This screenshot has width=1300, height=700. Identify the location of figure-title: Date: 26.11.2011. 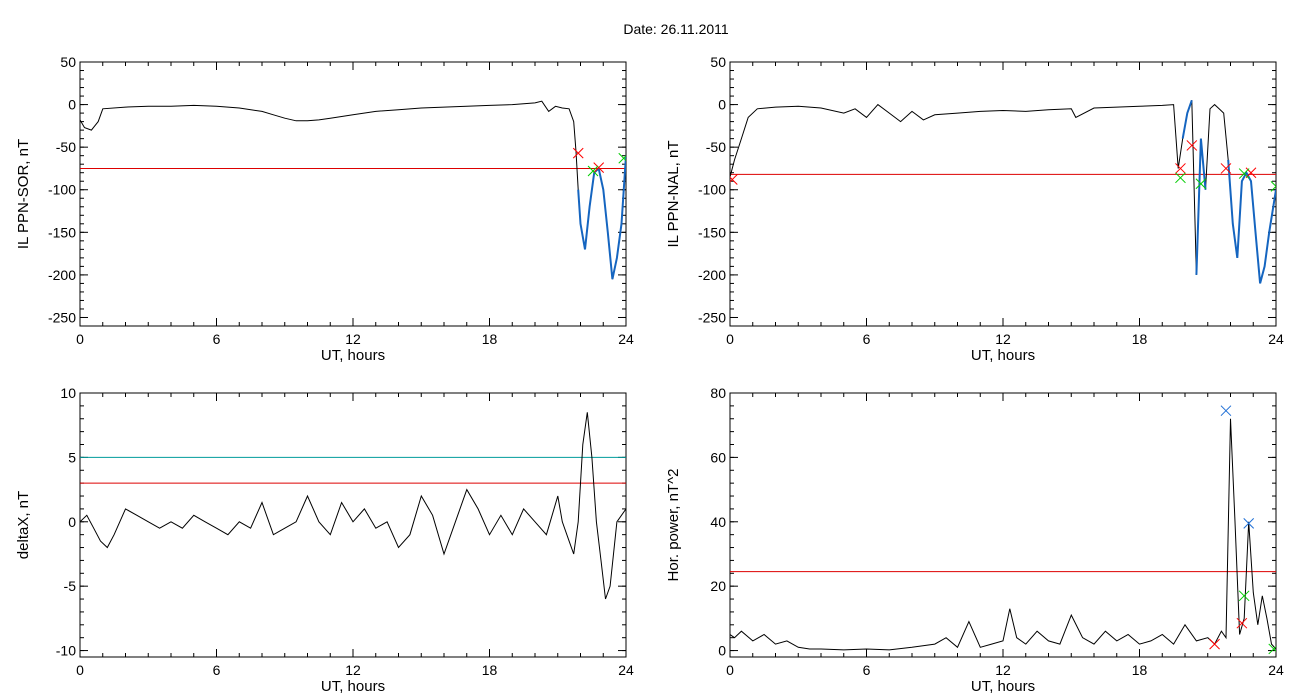
(676, 29).